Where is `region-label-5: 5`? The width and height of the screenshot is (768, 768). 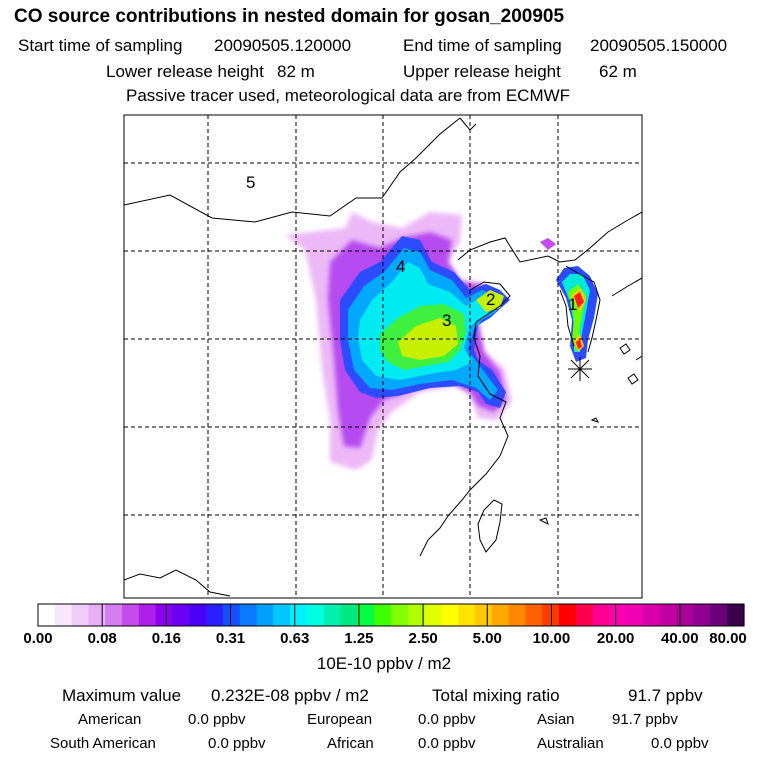
region-label-5: 5 is located at coordinates (250, 182).